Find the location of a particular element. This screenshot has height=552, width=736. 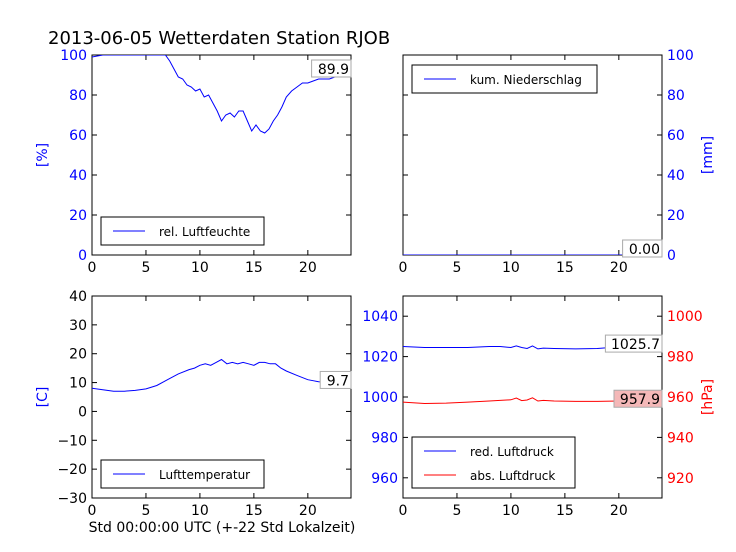

value-label: 89.9 is located at coordinates (333, 70).